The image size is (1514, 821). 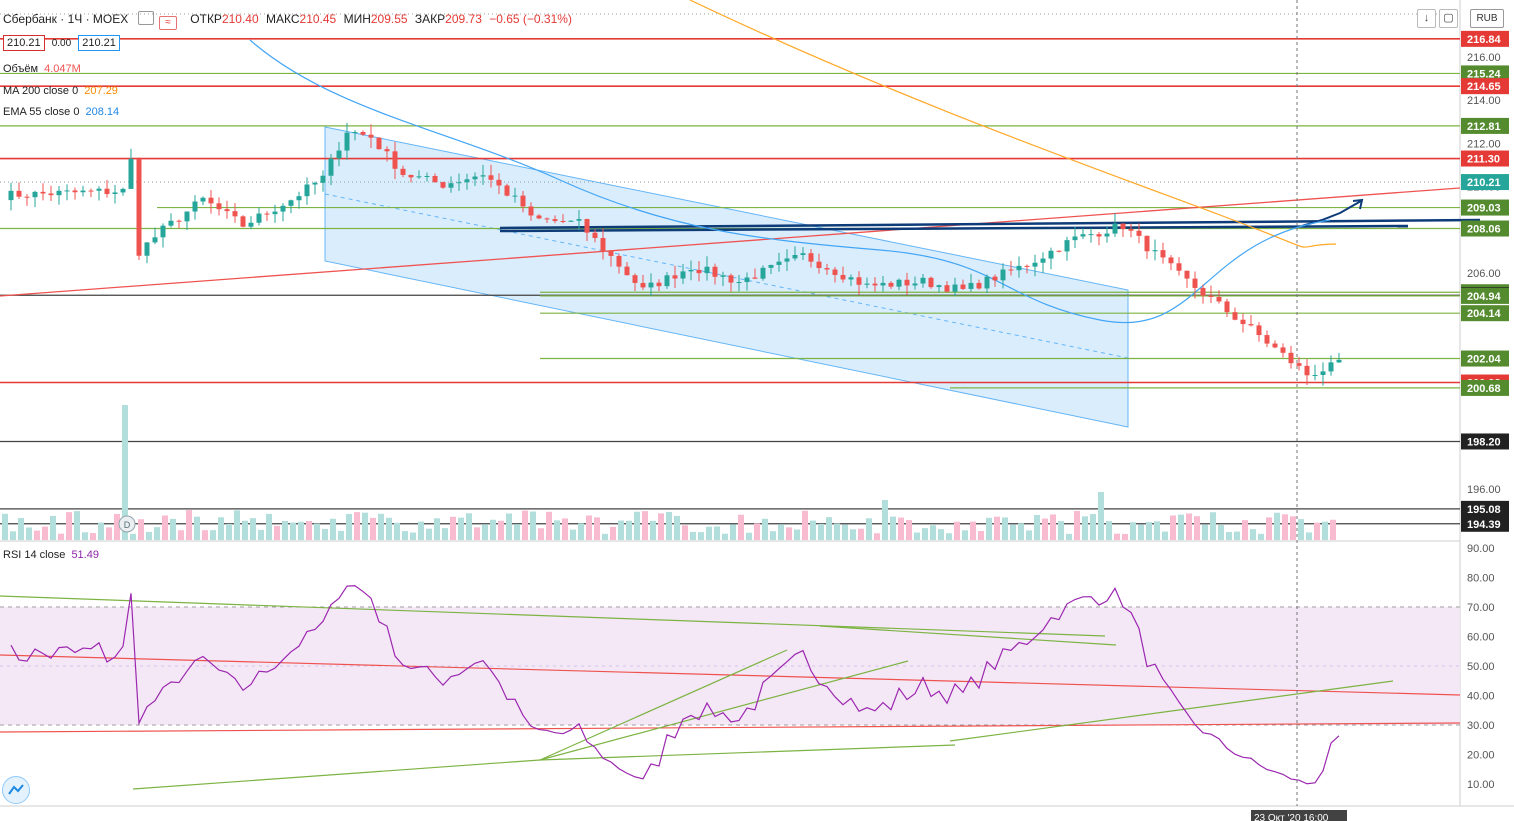 What do you see at coordinates (1481, 608) in the screenshot?
I see `rsi-tick-label: 70.00` at bounding box center [1481, 608].